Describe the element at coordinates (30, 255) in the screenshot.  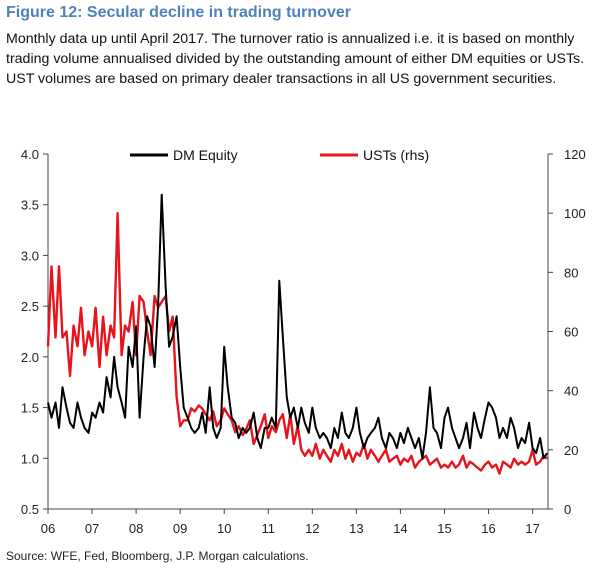
I see `left-tick-label: 3.0` at that location.